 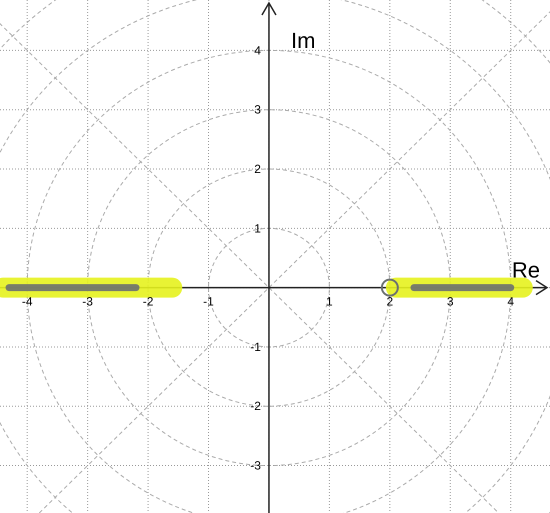 What do you see at coordinates (88, 301) in the screenshot?
I see `x-tick-label: -3` at bounding box center [88, 301].